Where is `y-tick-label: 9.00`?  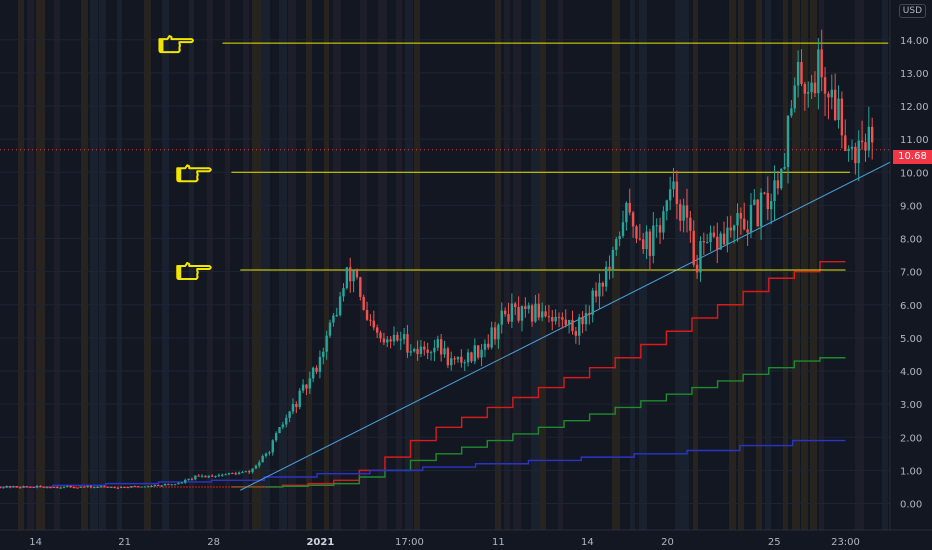
y-tick-label: 9.00 is located at coordinates (911, 206).